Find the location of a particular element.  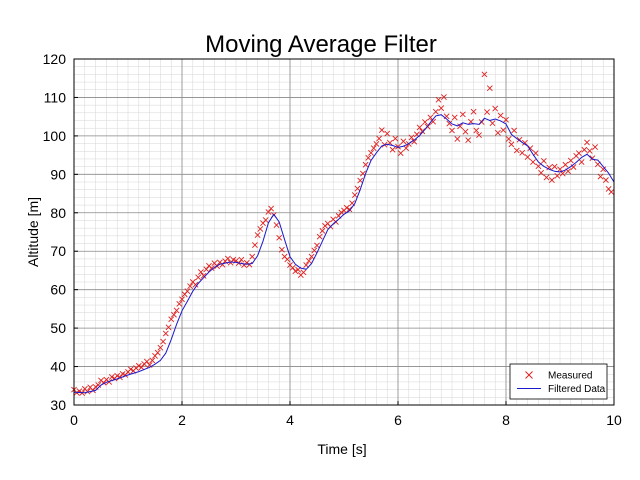

y-tick-label: 40 is located at coordinates (58, 367).